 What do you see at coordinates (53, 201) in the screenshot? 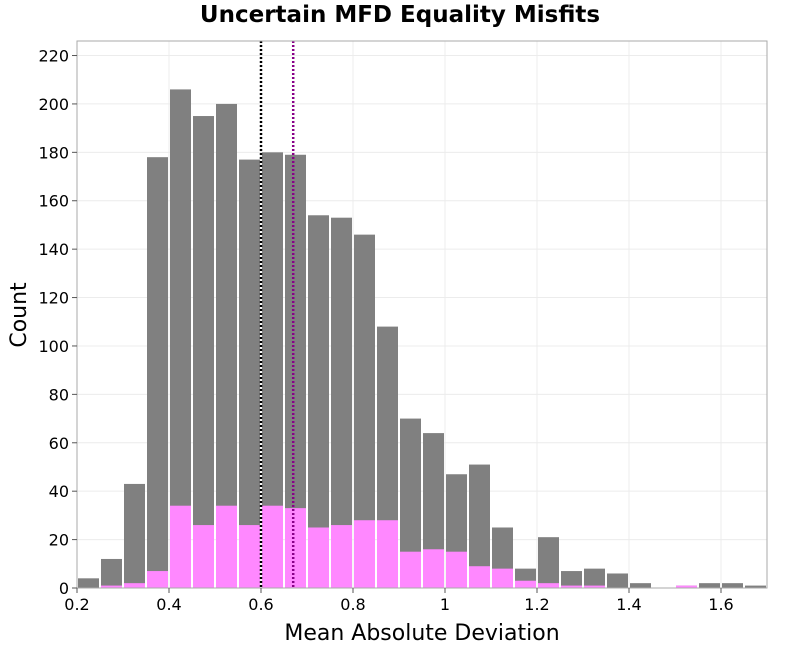
I see `y-tick-label: 160` at bounding box center [53, 201].